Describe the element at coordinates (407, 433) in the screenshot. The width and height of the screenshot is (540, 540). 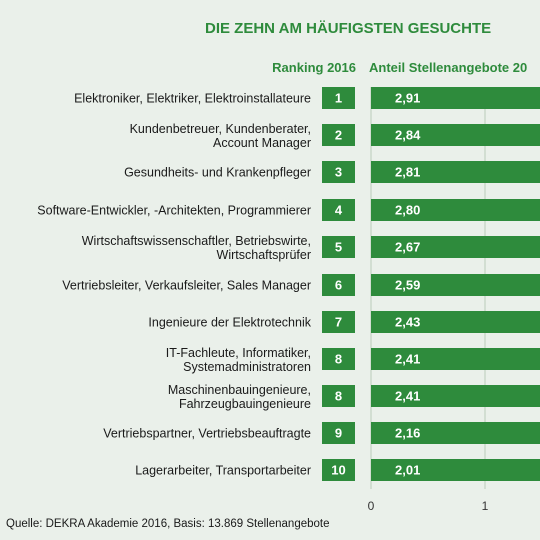
I see `bar-value-label: 2,16` at that location.